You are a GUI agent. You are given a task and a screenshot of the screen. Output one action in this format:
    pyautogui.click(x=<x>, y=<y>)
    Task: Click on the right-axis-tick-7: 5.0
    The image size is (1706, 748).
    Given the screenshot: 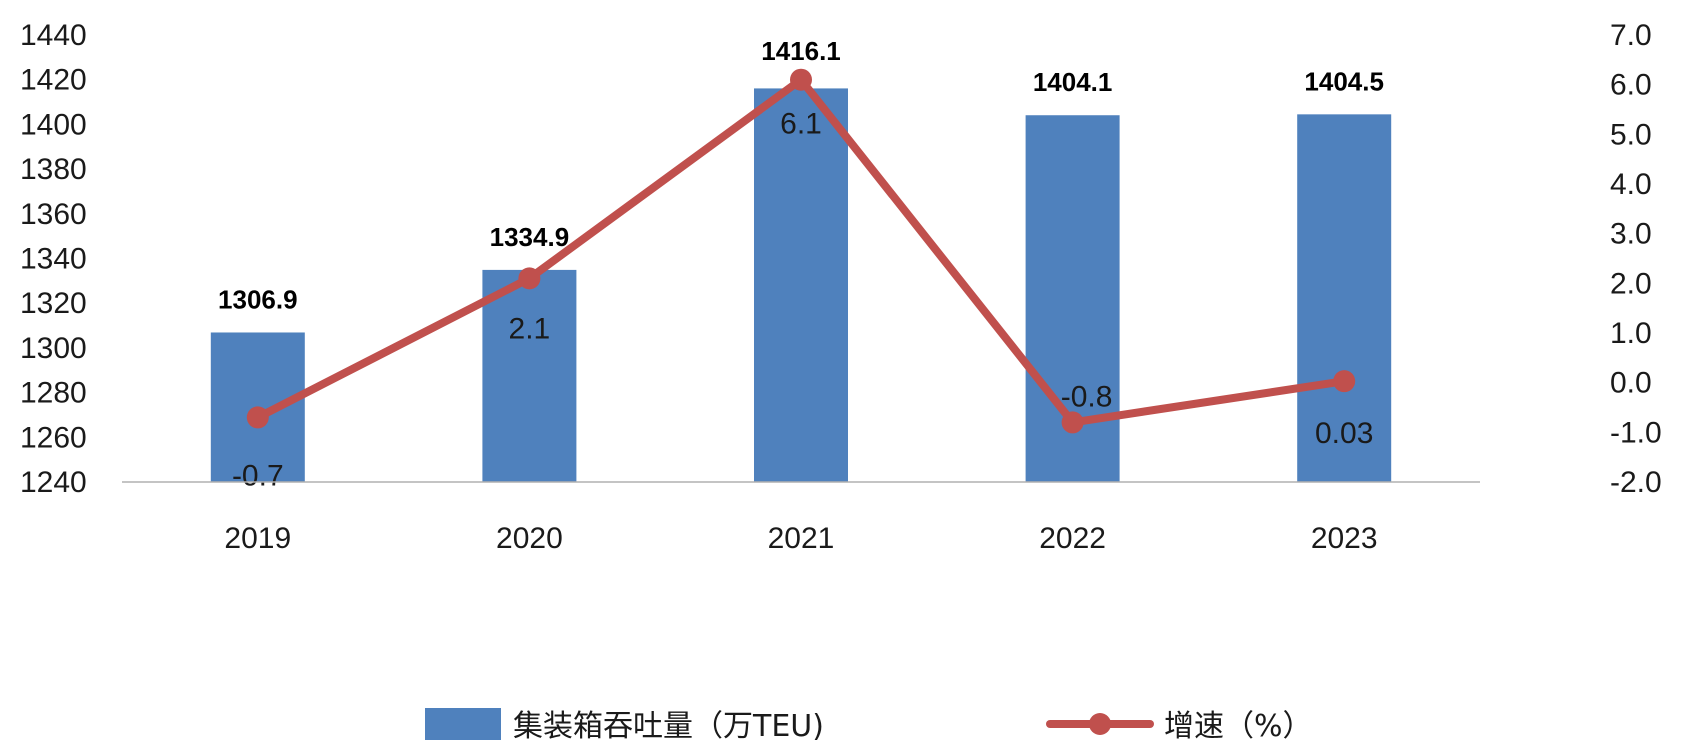 What is the action you would take?
    pyautogui.click(x=1631, y=134)
    